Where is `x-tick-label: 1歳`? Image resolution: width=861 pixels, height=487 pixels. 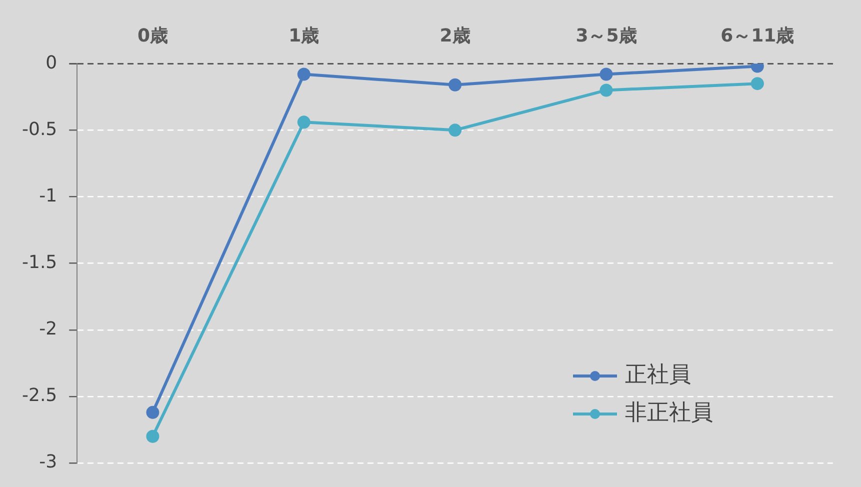 x-tick-label: 1歳 is located at coordinates (304, 35).